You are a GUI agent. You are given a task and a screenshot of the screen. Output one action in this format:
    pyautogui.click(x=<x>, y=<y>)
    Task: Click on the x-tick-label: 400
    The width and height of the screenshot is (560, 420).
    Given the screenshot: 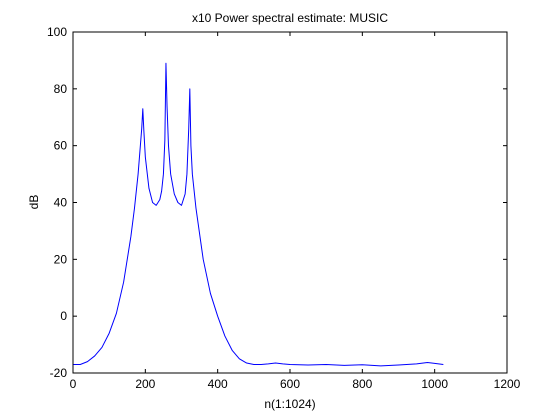 What is the action you would take?
    pyautogui.click(x=218, y=384)
    